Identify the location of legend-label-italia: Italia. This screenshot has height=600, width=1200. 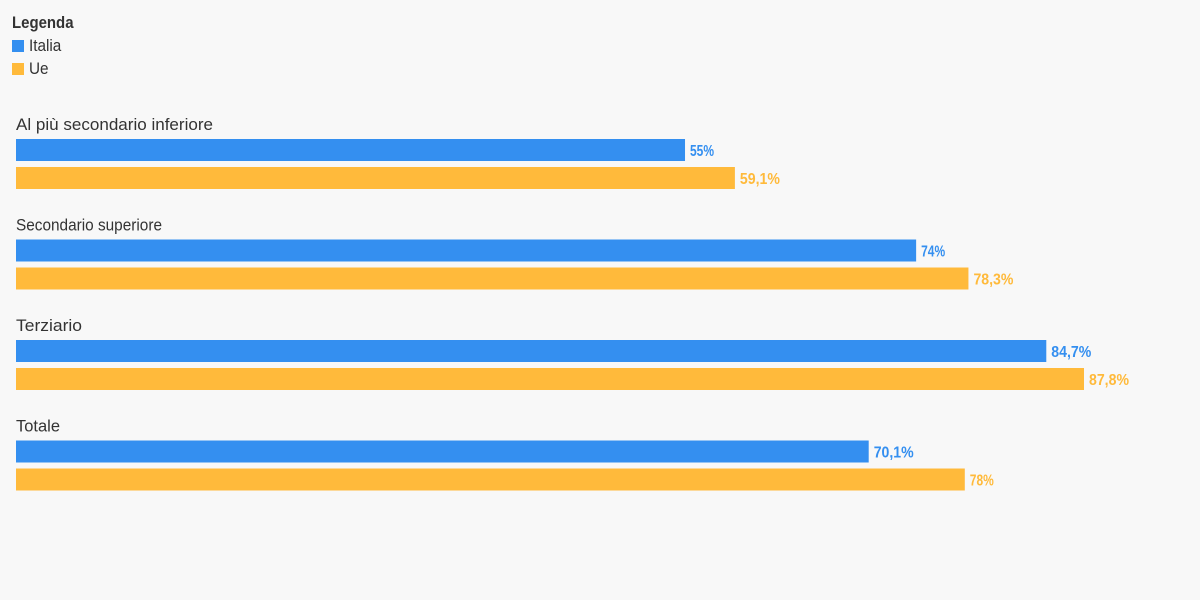
(45, 45).